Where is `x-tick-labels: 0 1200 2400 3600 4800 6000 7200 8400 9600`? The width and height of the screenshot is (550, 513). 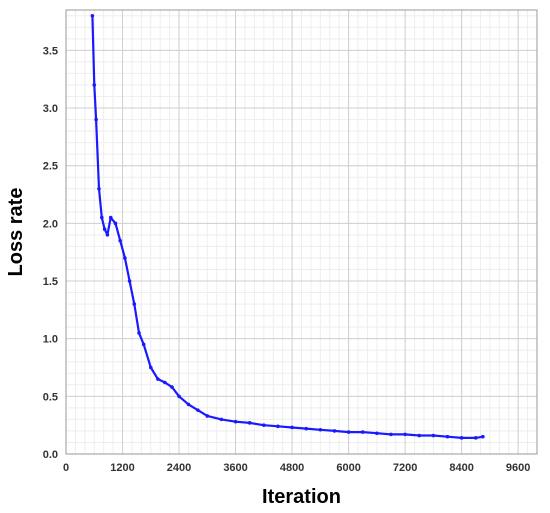 x-tick-labels: 0 1200 2400 3600 4800 6000 7200 8400 9600 is located at coordinates (296, 468).